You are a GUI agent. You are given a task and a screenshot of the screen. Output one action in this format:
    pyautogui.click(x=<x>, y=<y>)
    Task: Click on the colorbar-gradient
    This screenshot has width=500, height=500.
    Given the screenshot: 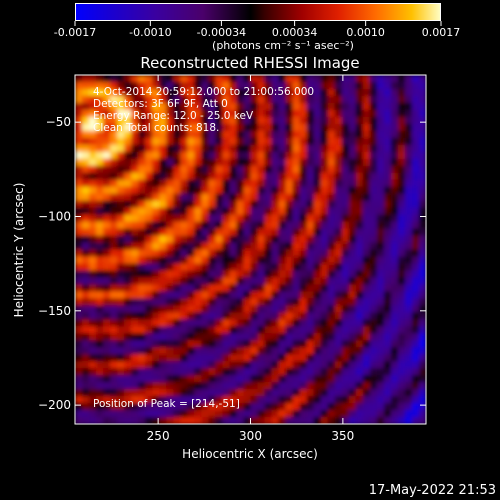 What is the action you would take?
    pyautogui.click(x=258, y=12)
    